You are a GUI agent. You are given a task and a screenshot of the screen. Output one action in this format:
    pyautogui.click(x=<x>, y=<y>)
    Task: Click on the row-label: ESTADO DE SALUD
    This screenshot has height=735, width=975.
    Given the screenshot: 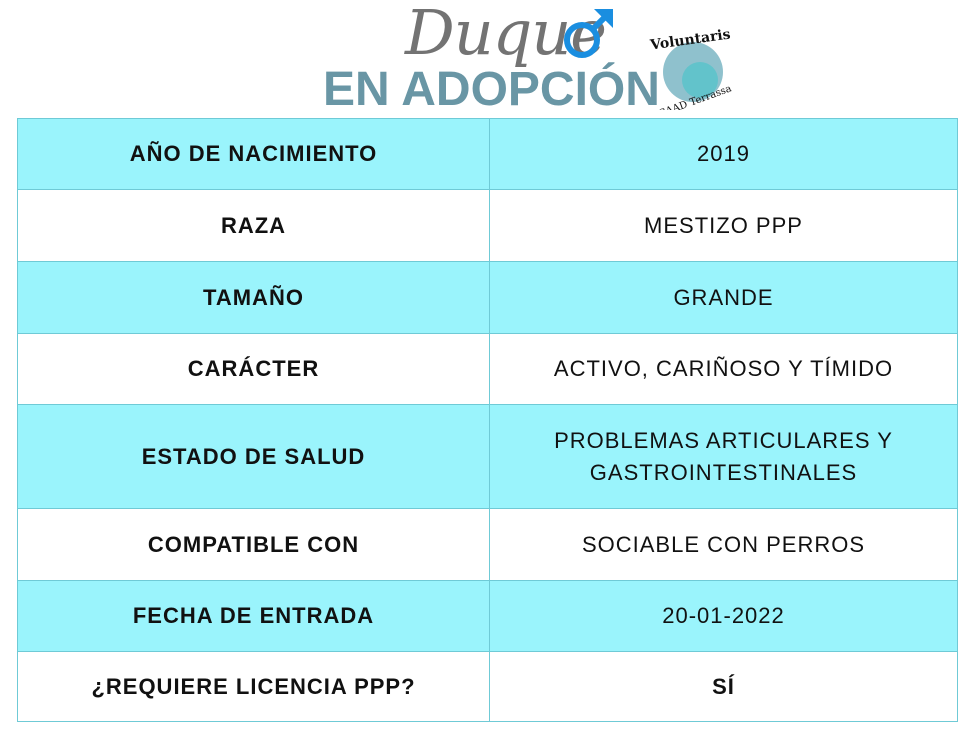 What is the action you would take?
    pyautogui.click(x=253, y=456)
    